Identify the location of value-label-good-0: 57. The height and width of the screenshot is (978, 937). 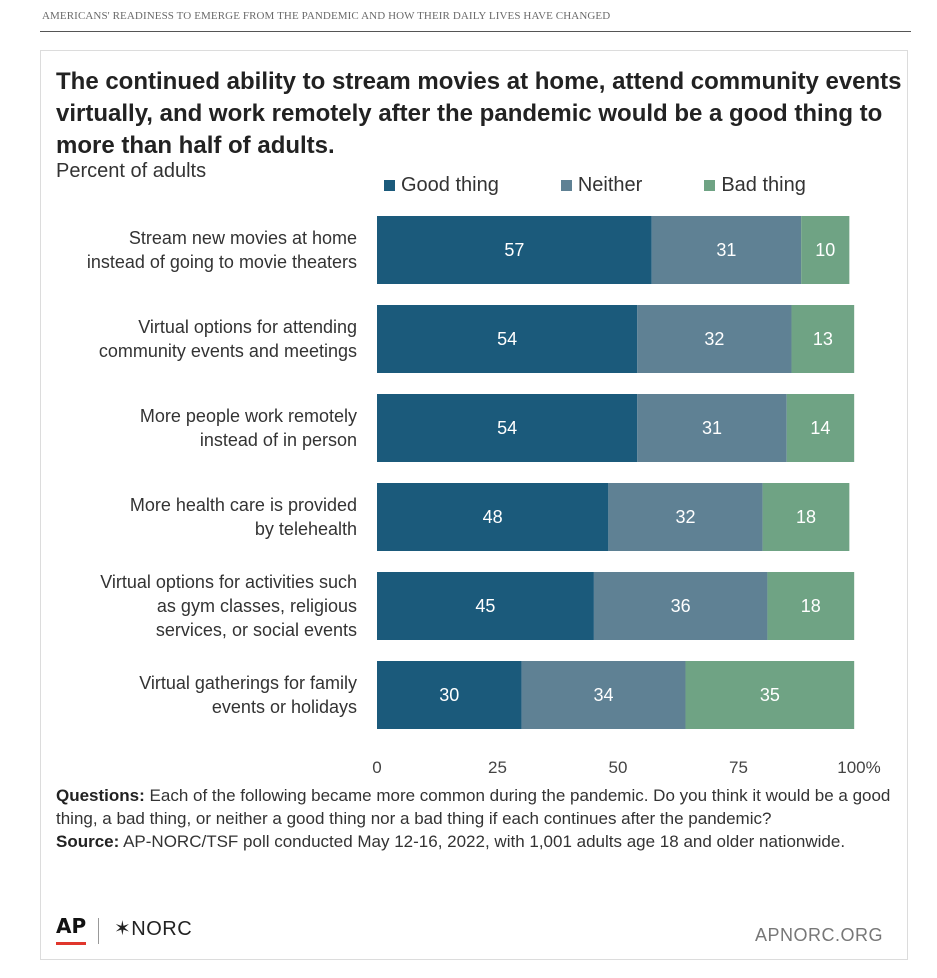
(514, 250).